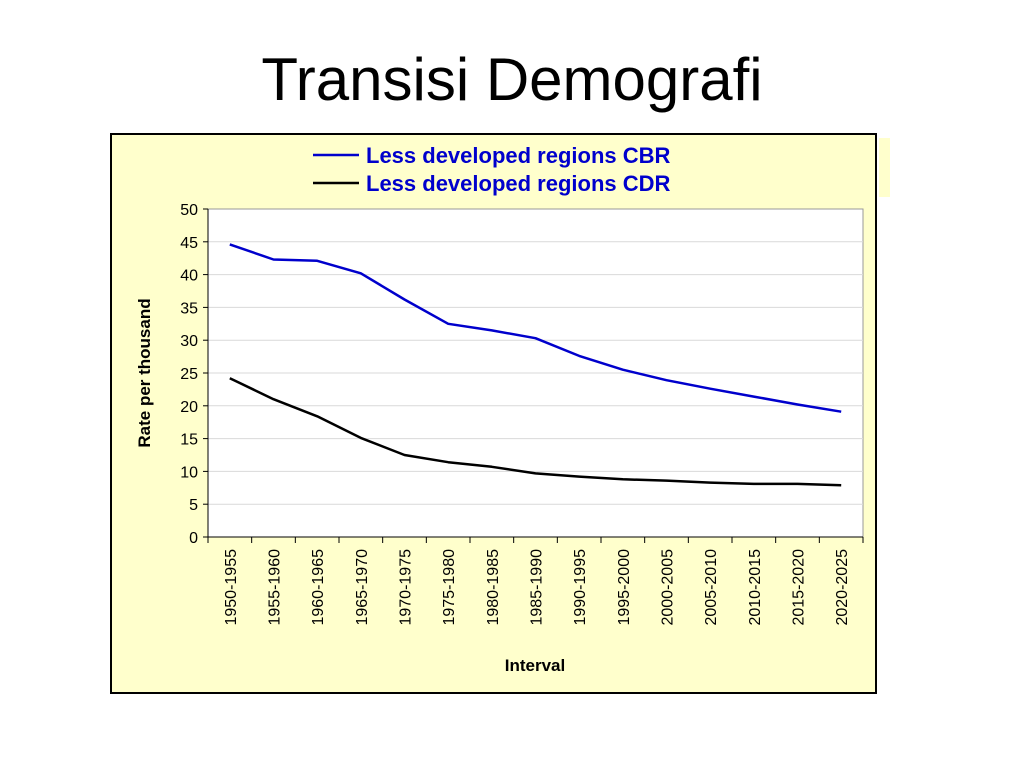 The height and width of the screenshot is (768, 1024). Describe the element at coordinates (189, 210) in the screenshot. I see `y-tick-label: 50` at that location.